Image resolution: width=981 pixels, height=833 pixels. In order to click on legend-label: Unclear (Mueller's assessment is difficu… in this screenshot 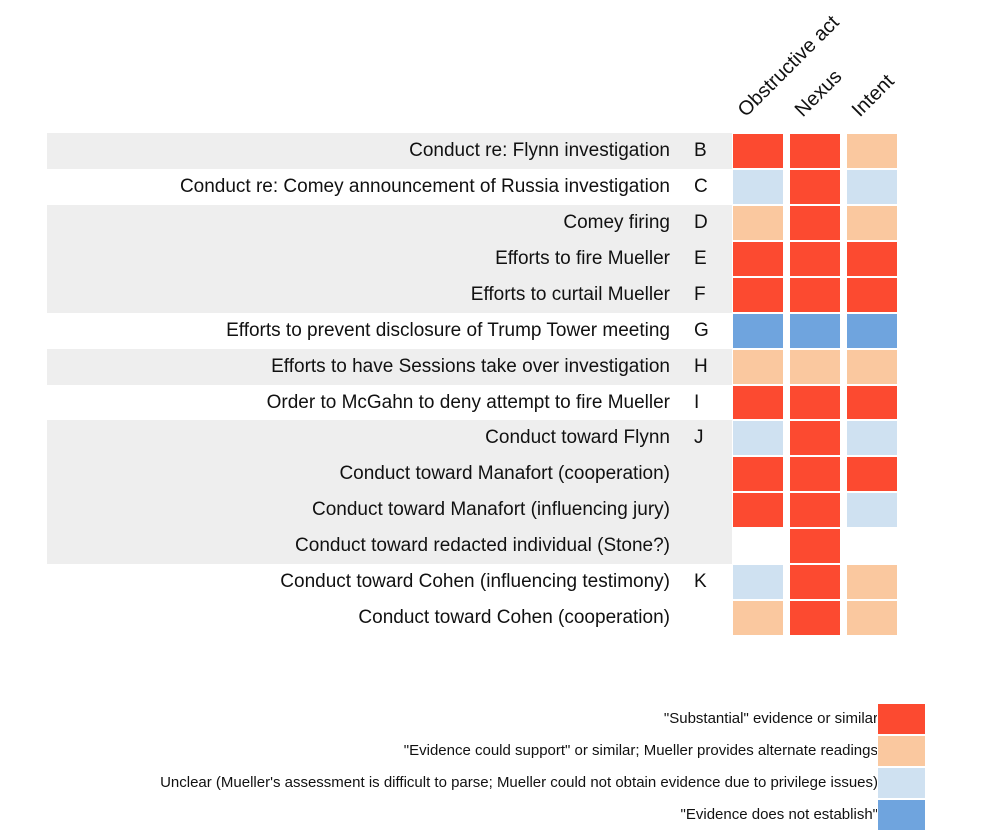, I will do `click(519, 782)`.